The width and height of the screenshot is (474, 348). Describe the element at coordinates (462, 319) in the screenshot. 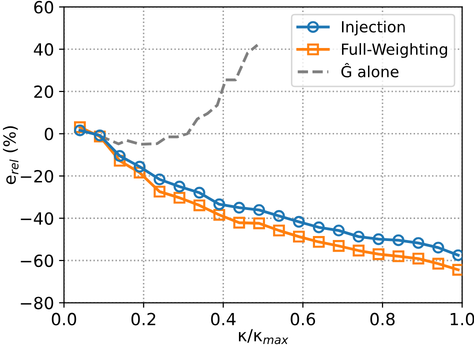

I see `x-tick-label: 1.0` at that location.